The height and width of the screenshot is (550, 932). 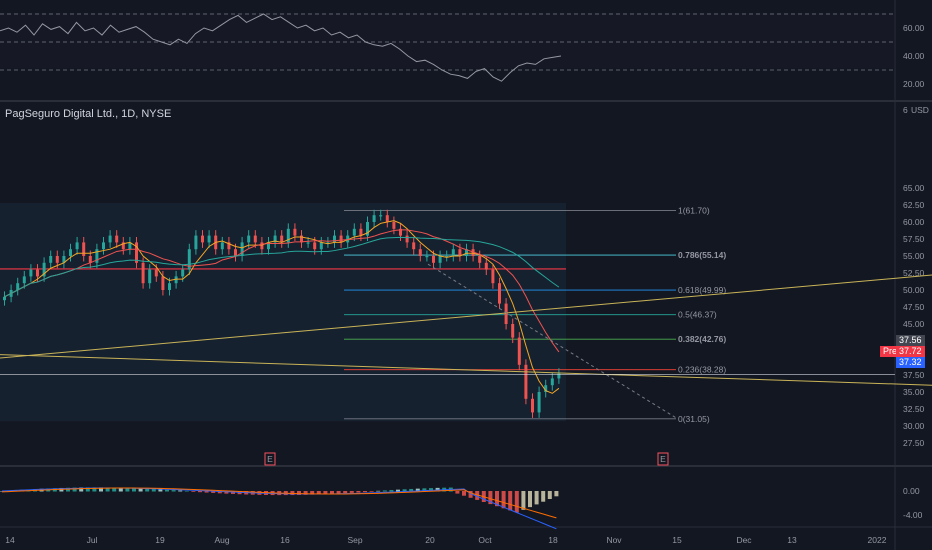 I want to click on time-axis-tick: 14, so click(x=10, y=540).